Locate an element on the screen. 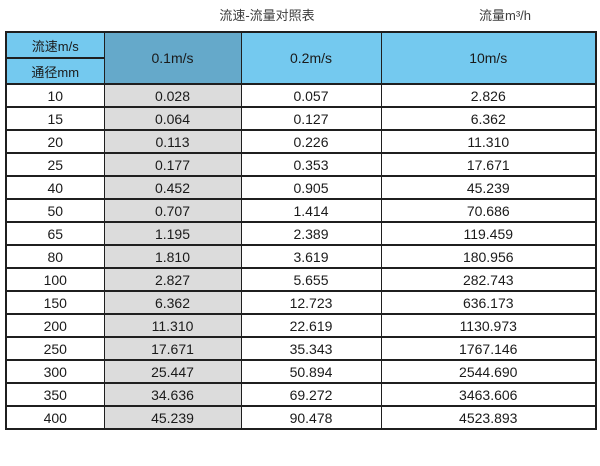 This screenshot has width=600, height=466. table-row: 80 1.810 3.619 180.956 is located at coordinates (301, 256).